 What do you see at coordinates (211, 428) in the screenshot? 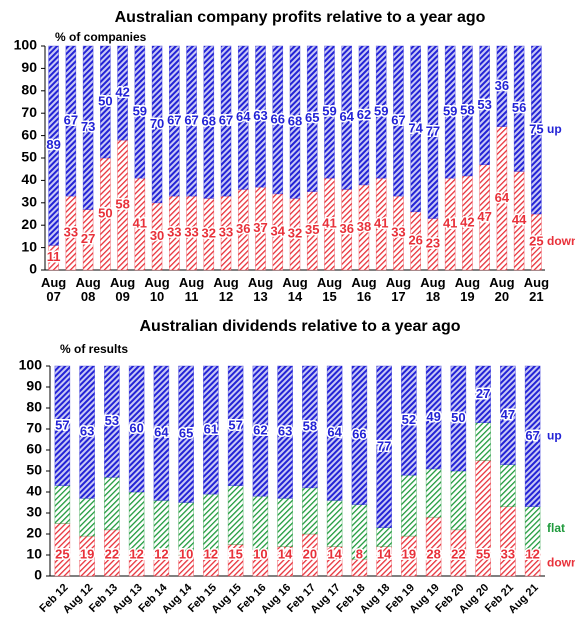
I see `value-label: 61` at bounding box center [211, 428].